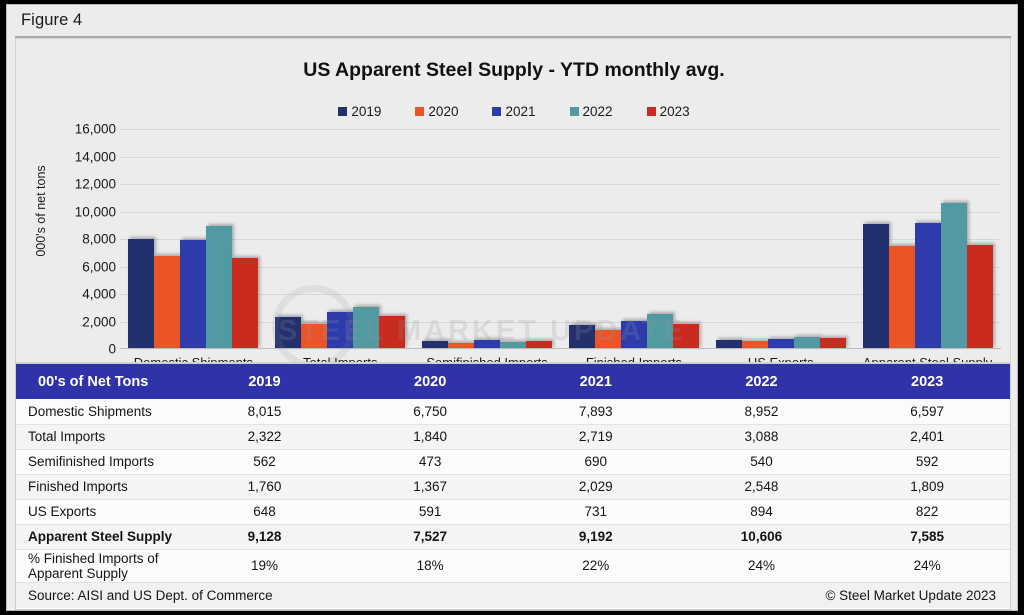 This screenshot has height=615, width=1024. Describe the element at coordinates (99, 462) in the screenshot. I see `table-cell-label: Semifinished Imports` at that location.